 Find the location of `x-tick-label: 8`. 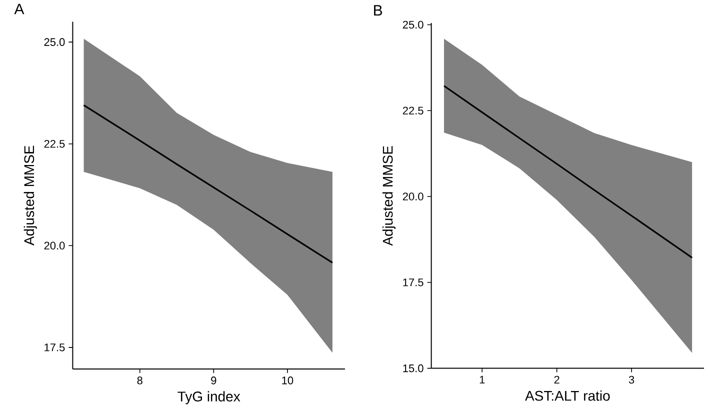

x-tick-label: 8 is located at coordinates (139, 380).